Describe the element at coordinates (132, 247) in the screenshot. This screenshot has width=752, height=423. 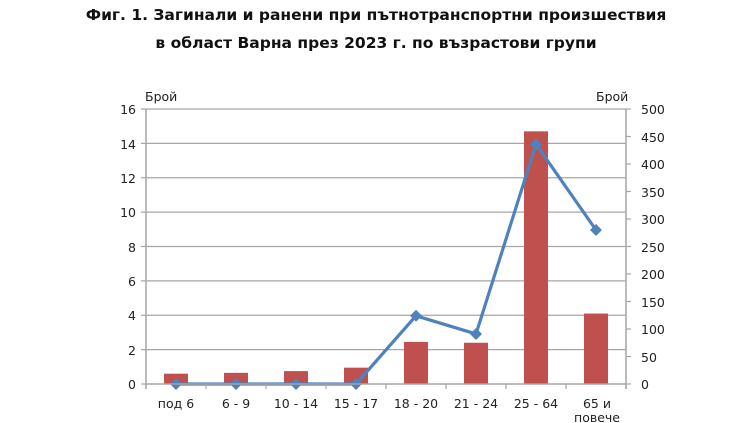
I see `left-tick: 8` at that location.